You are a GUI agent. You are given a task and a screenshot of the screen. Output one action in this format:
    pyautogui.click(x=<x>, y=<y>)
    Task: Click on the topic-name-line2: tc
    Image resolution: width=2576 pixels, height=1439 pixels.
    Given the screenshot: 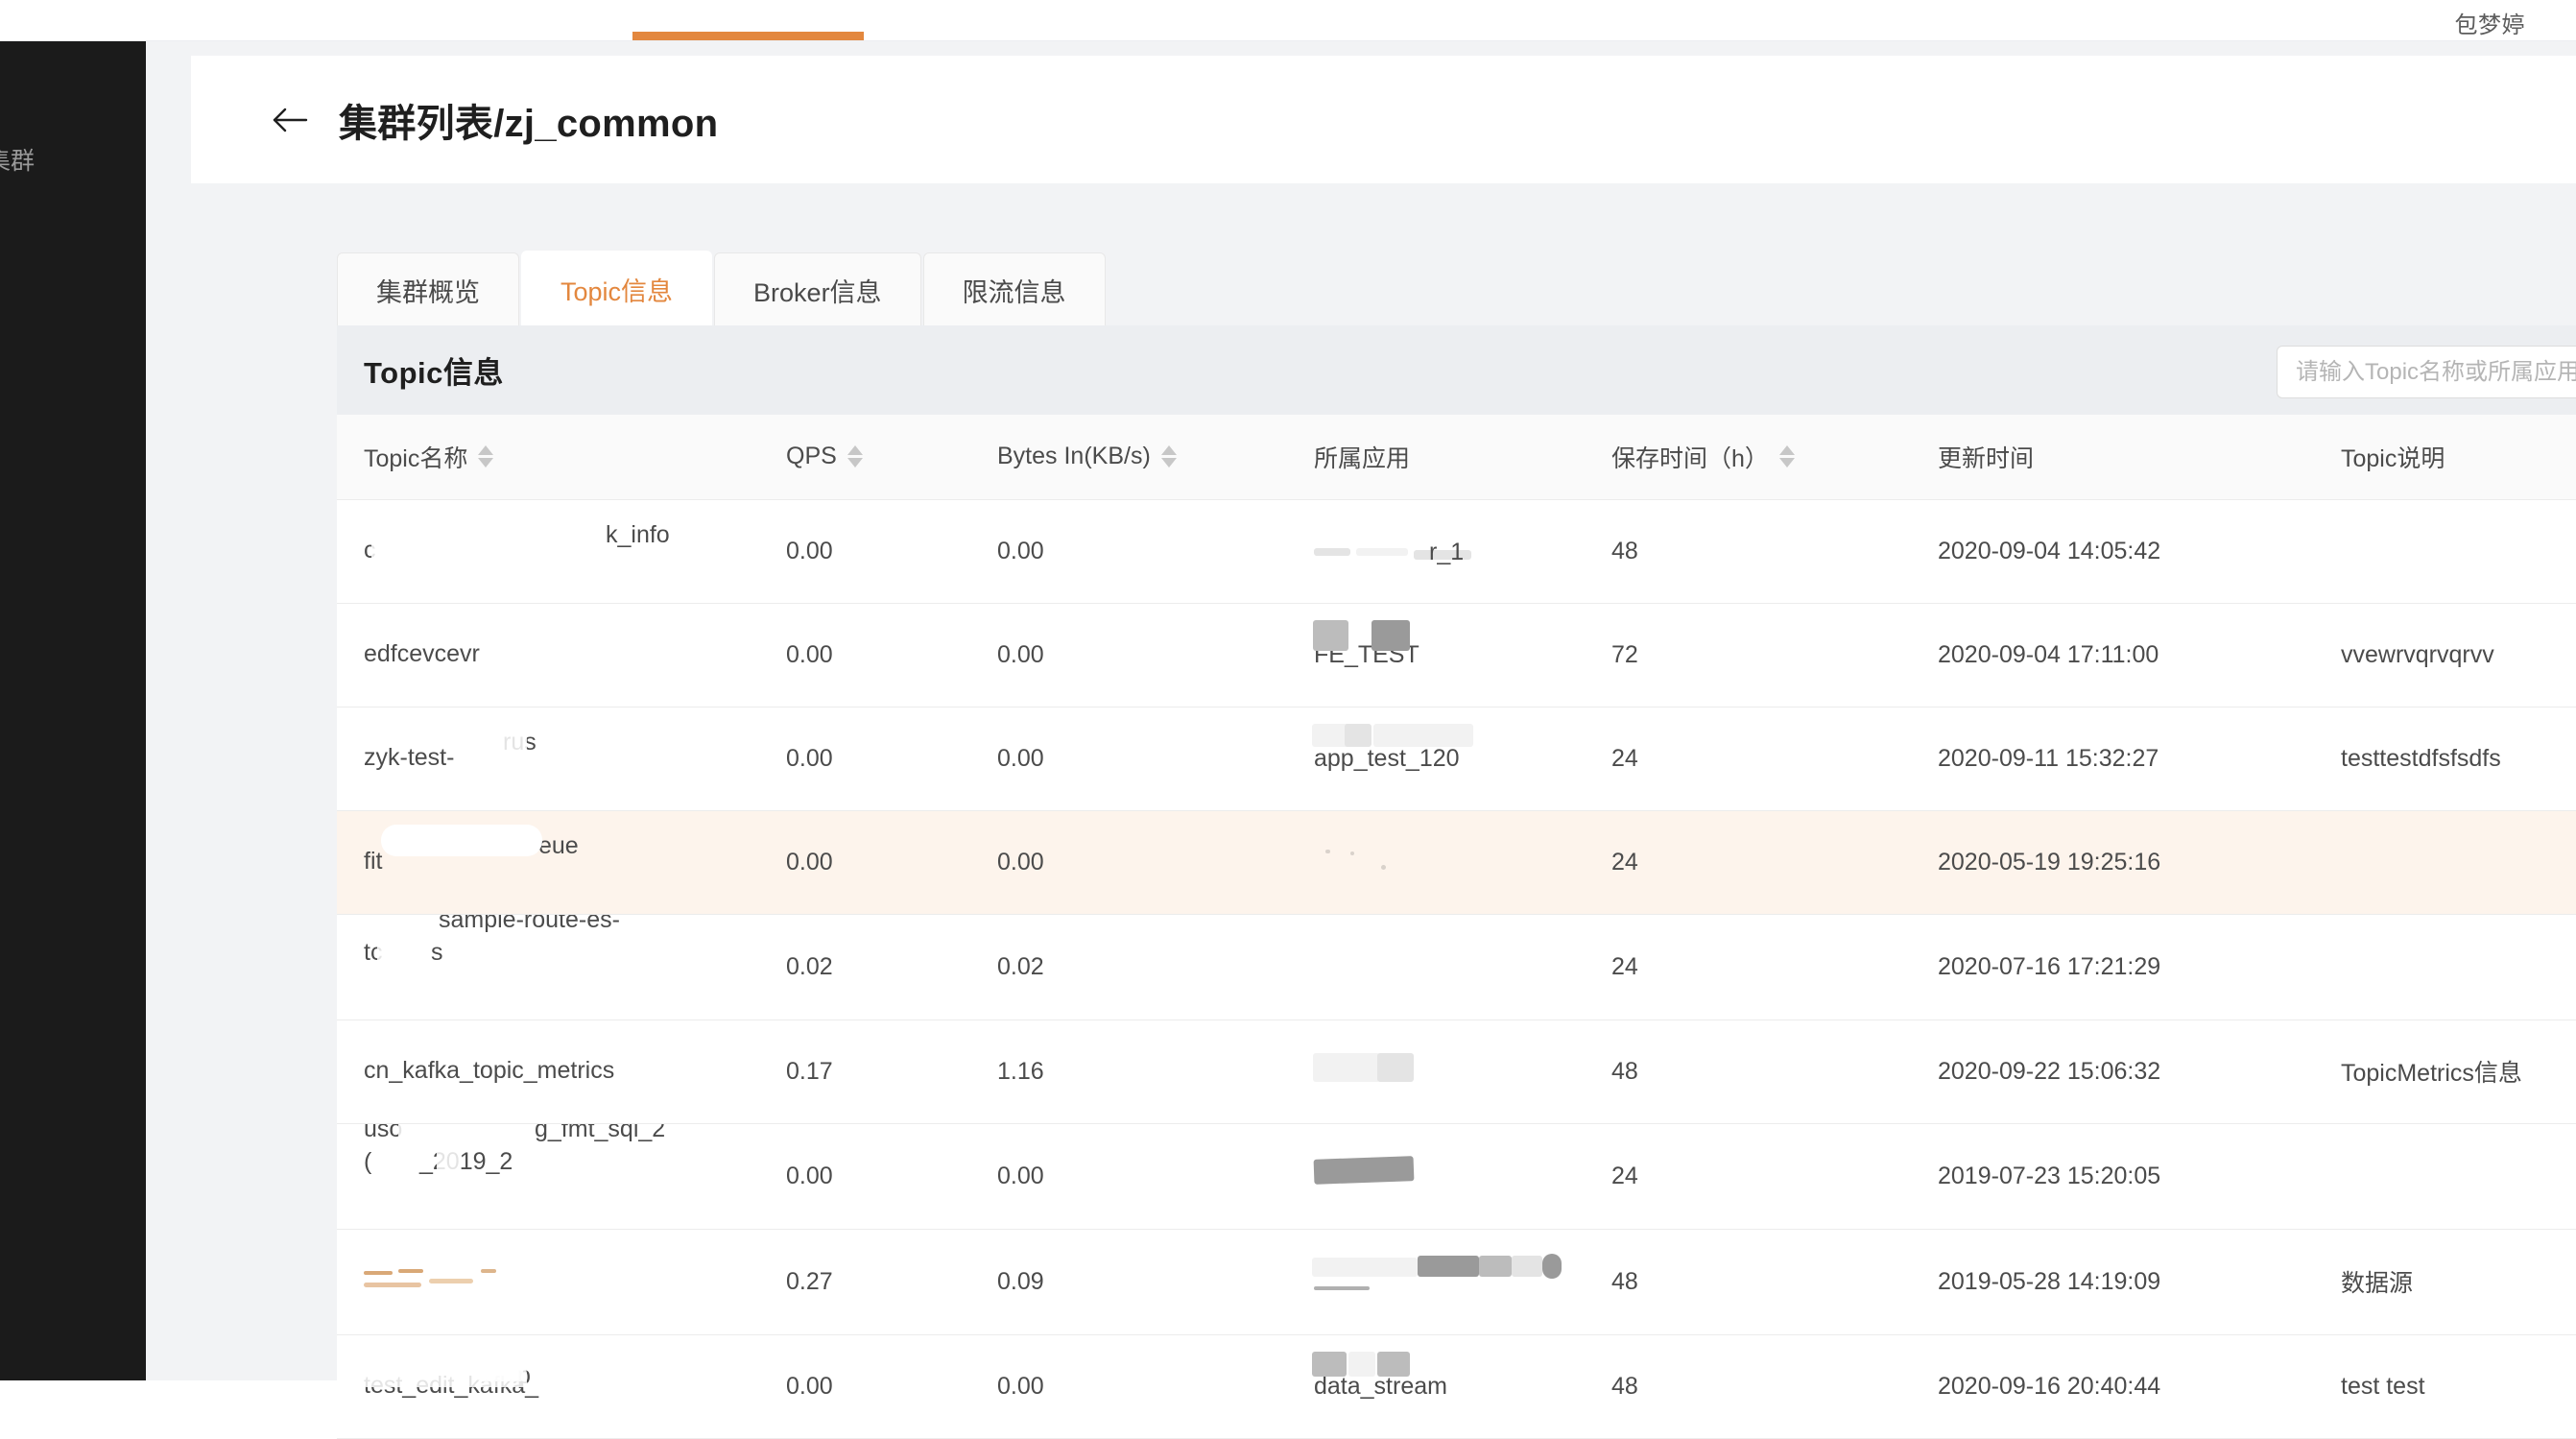 What is the action you would take?
    pyautogui.click(x=373, y=952)
    